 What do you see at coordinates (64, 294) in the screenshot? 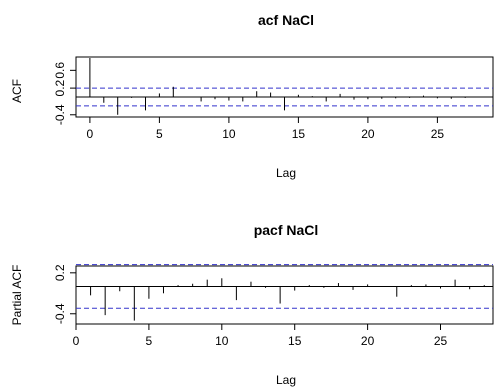
I see `pacf-y-axis: -0.4 0.2` at bounding box center [64, 294].